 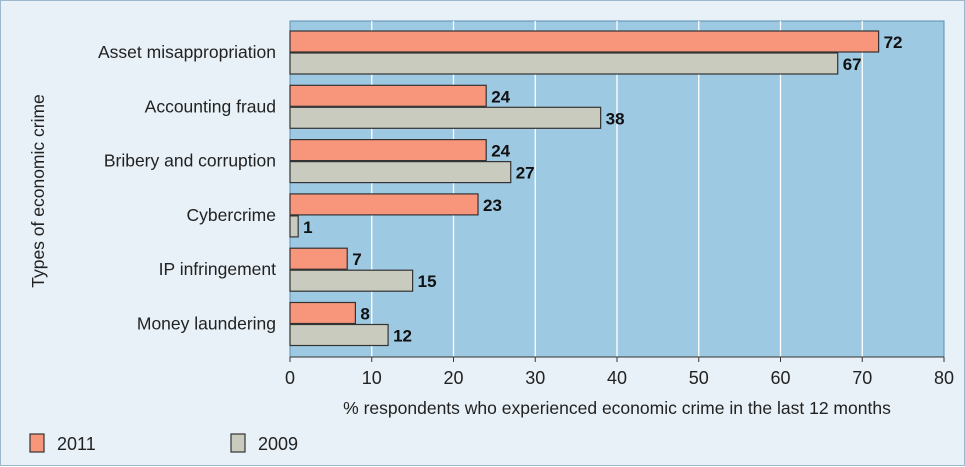 I want to click on bar-2009-accounting-fraud, so click(x=445, y=117).